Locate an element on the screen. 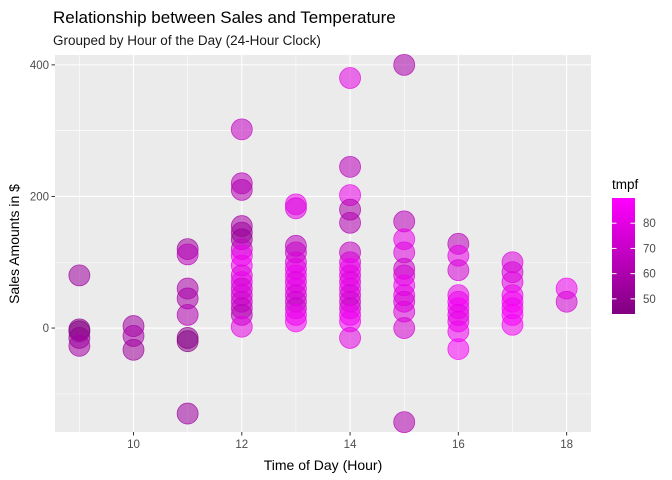  legend-tick-label: 50 is located at coordinates (649, 300).